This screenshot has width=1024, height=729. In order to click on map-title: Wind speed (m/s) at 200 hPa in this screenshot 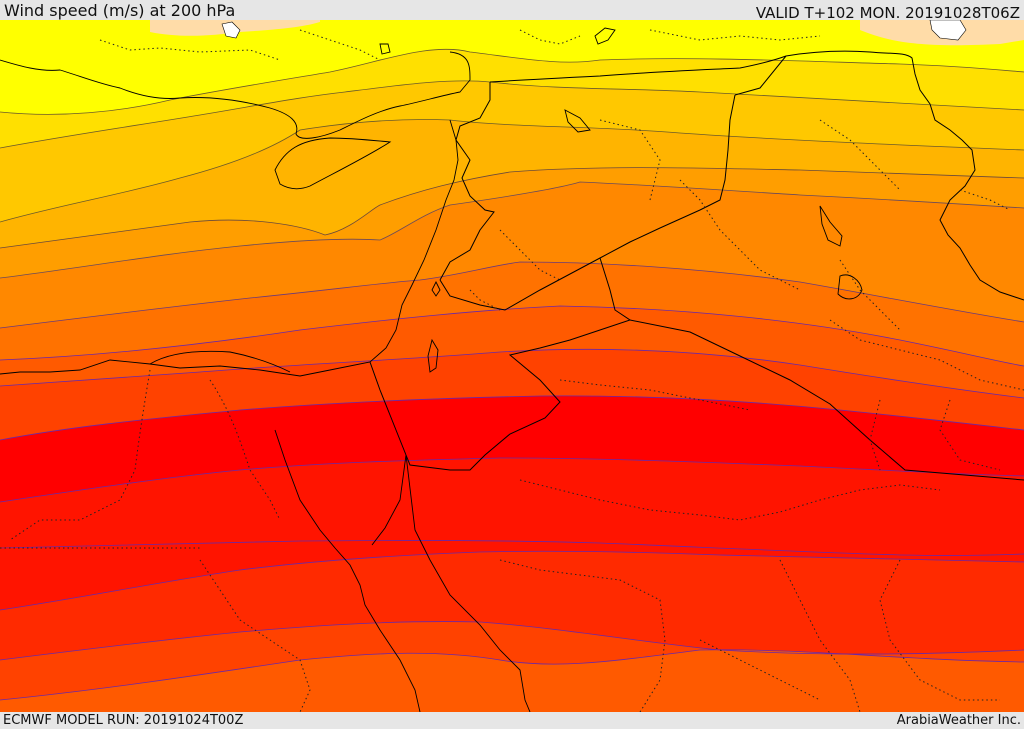, I will do `click(120, 10)`.